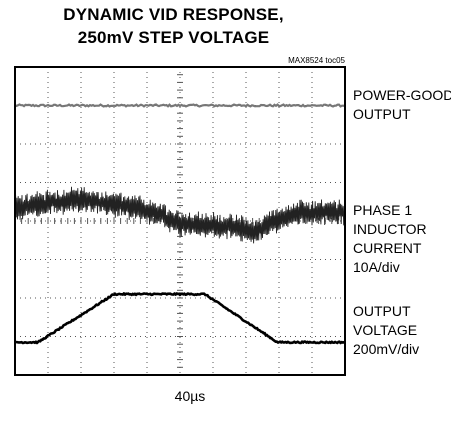  I want to click on label-power-good-line-2: OUTPUT, so click(382, 114).